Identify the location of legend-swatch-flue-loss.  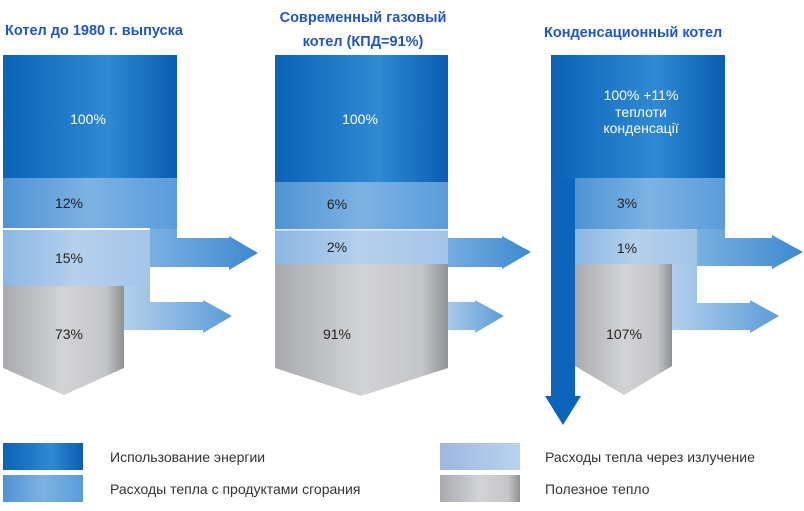
(43, 488).